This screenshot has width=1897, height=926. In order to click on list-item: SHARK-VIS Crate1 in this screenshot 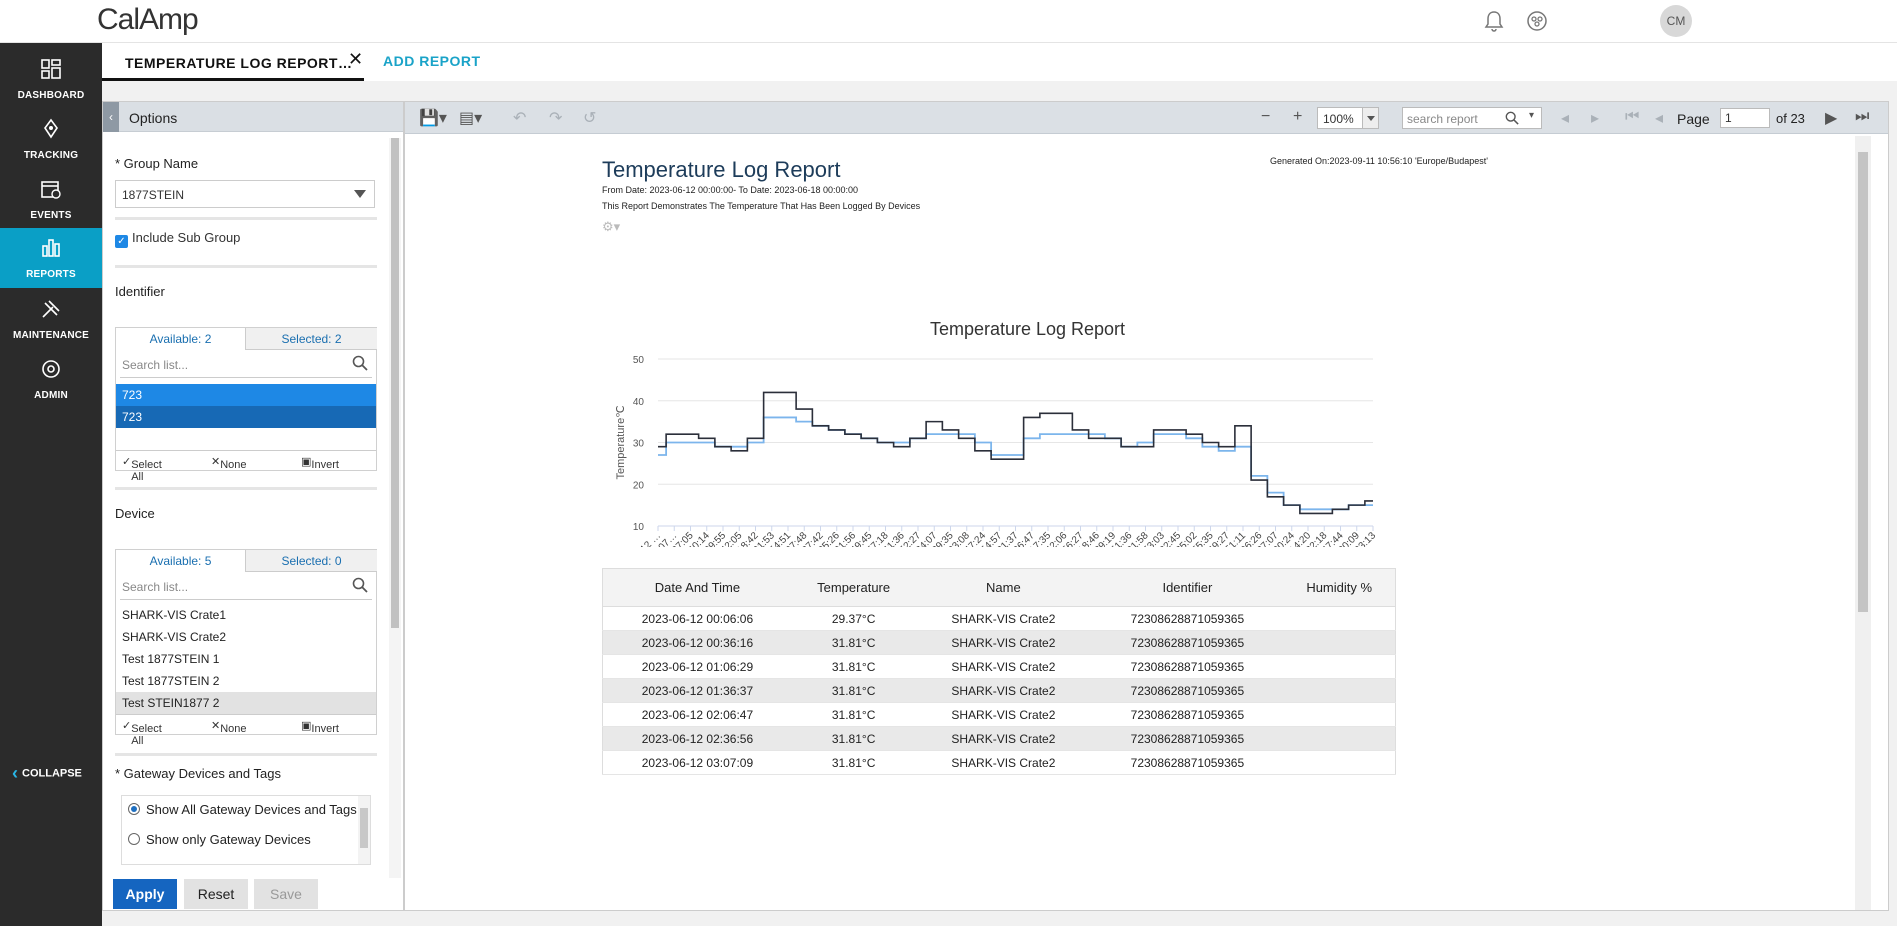, I will do `click(174, 615)`.